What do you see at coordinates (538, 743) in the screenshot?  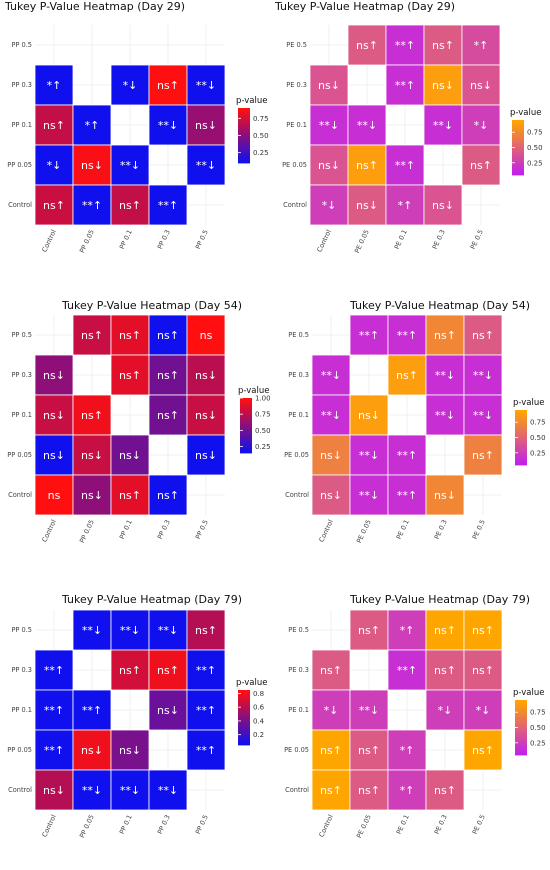 I see `legend-tick-label: 0.25` at bounding box center [538, 743].